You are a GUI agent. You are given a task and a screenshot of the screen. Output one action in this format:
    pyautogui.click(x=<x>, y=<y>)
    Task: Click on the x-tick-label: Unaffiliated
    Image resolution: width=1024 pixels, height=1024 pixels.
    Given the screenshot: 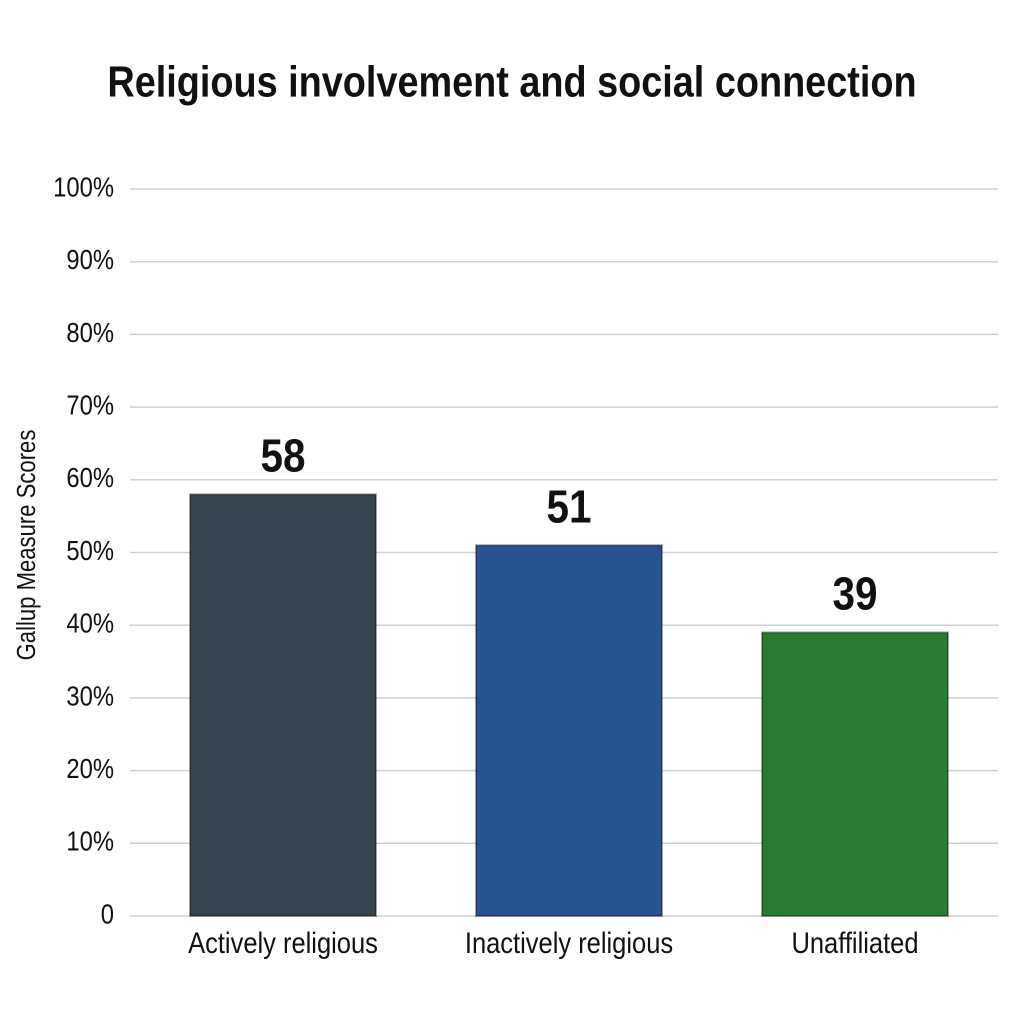 What is the action you would take?
    pyautogui.click(x=854, y=942)
    